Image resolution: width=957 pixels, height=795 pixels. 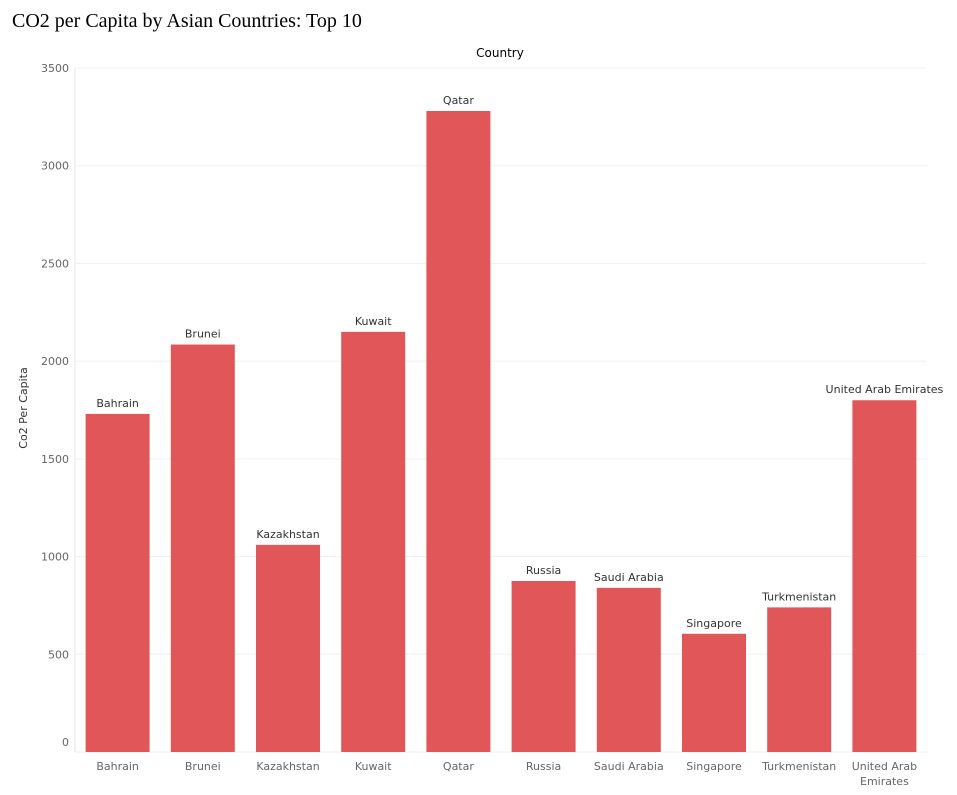 What do you see at coordinates (714, 766) in the screenshot?
I see `x-tick-label: Singapore` at bounding box center [714, 766].